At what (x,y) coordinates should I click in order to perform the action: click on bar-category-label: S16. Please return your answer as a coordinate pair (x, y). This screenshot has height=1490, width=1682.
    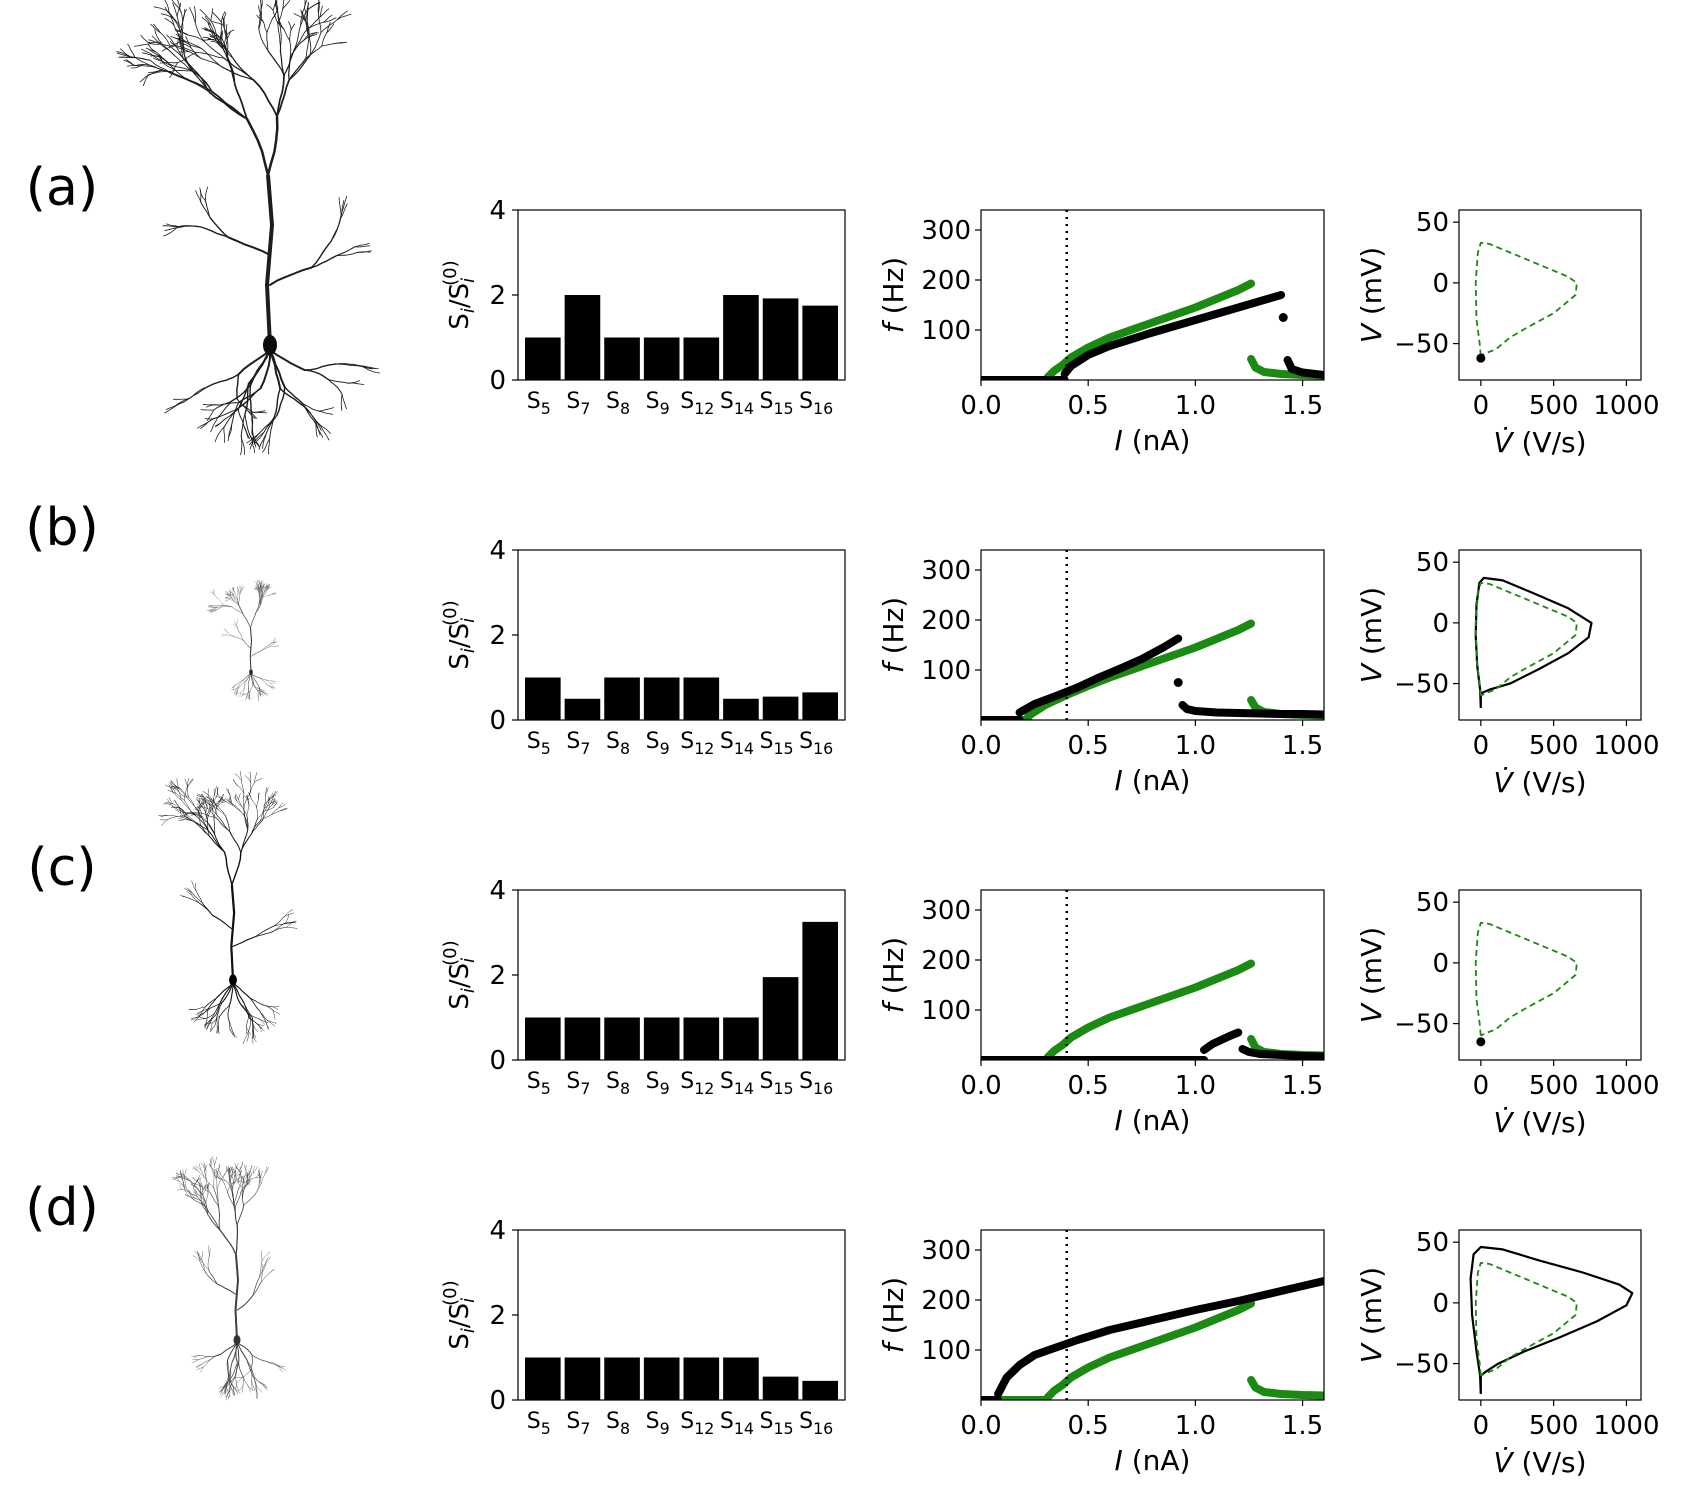
    Looking at the image, I should click on (816, 743).